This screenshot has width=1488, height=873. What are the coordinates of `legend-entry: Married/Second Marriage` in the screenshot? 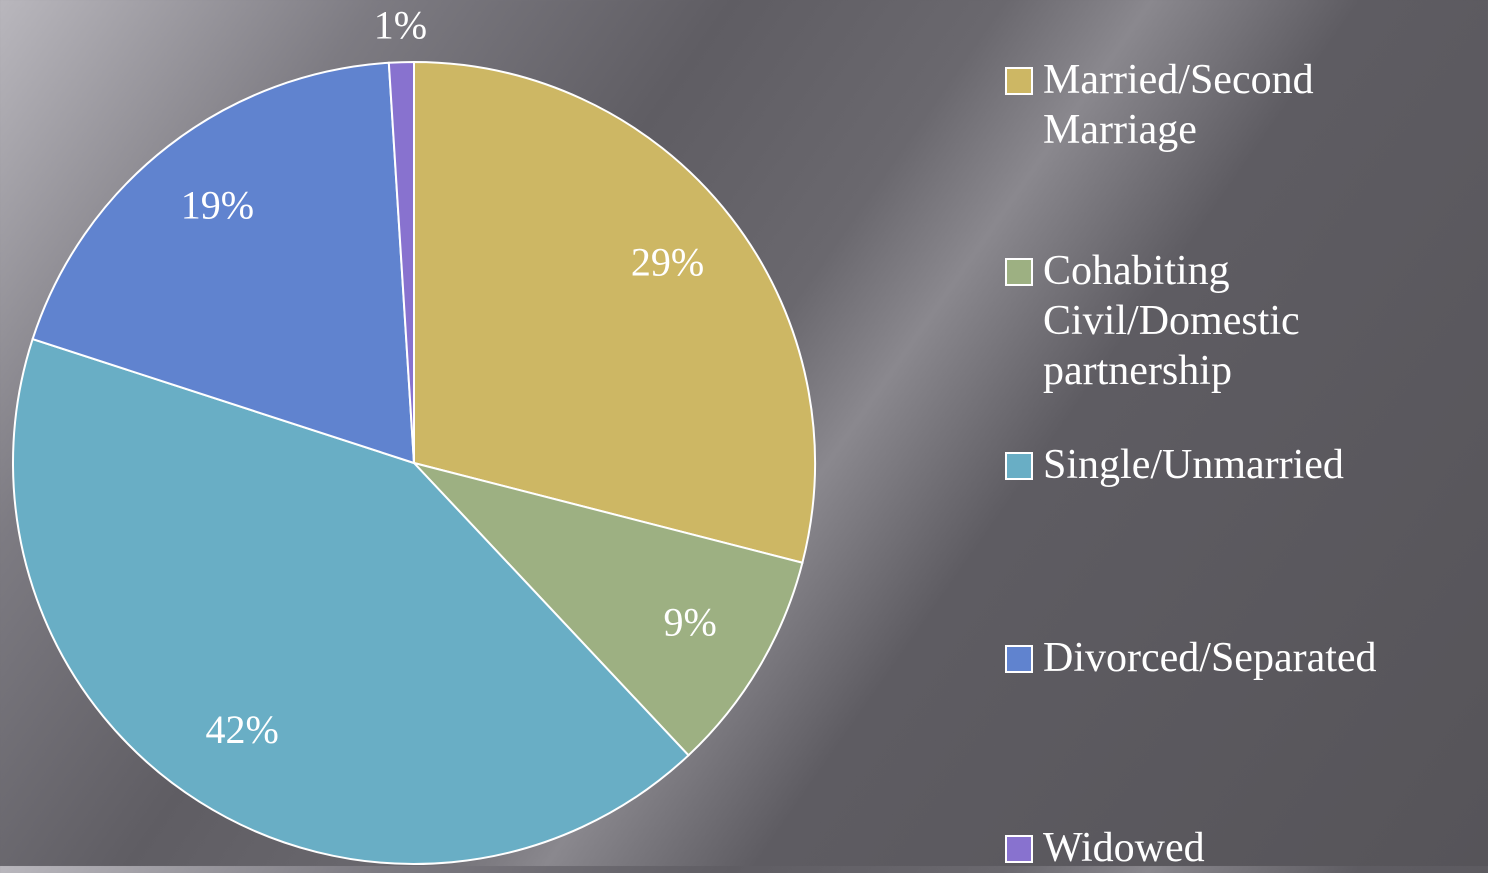 It's located at (1240, 105).